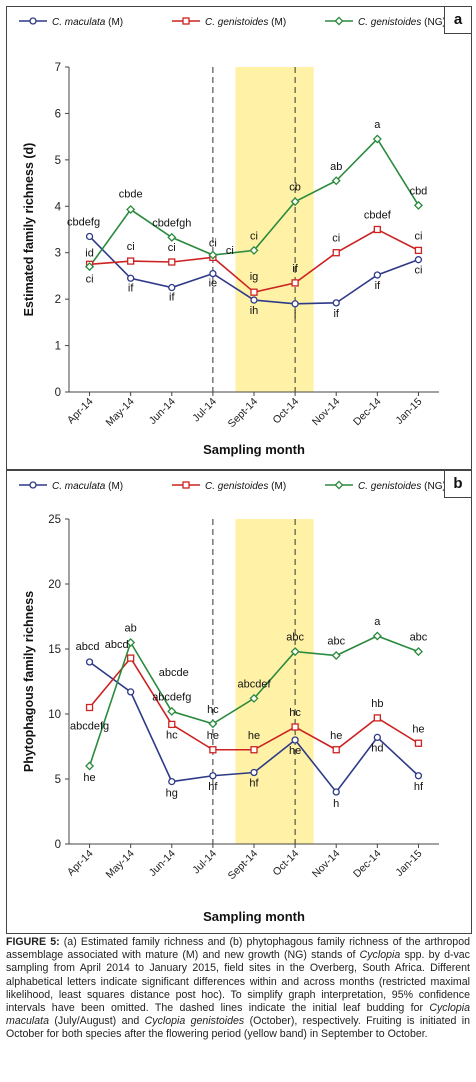  What do you see at coordinates (58, 114) in the screenshot?
I see `y-tick-label: 6` at bounding box center [58, 114].